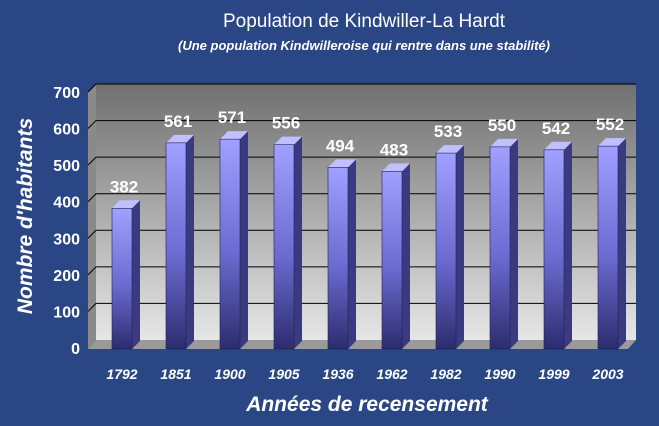  I want to click on plot-side-wall, so click(92, 216).